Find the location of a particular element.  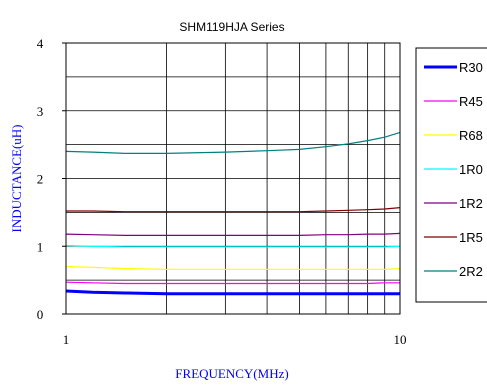

legend-label-r45: R45 is located at coordinates (471, 101).